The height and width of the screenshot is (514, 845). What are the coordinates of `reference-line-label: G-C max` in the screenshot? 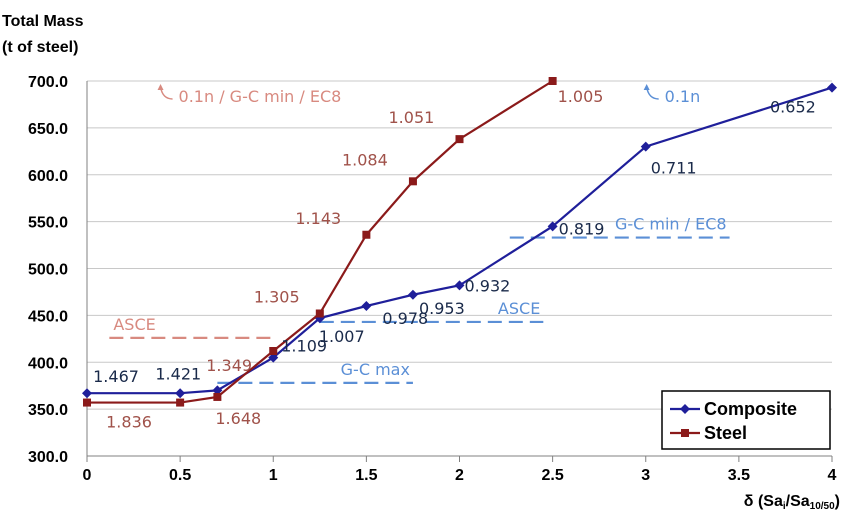 It's located at (375, 369).